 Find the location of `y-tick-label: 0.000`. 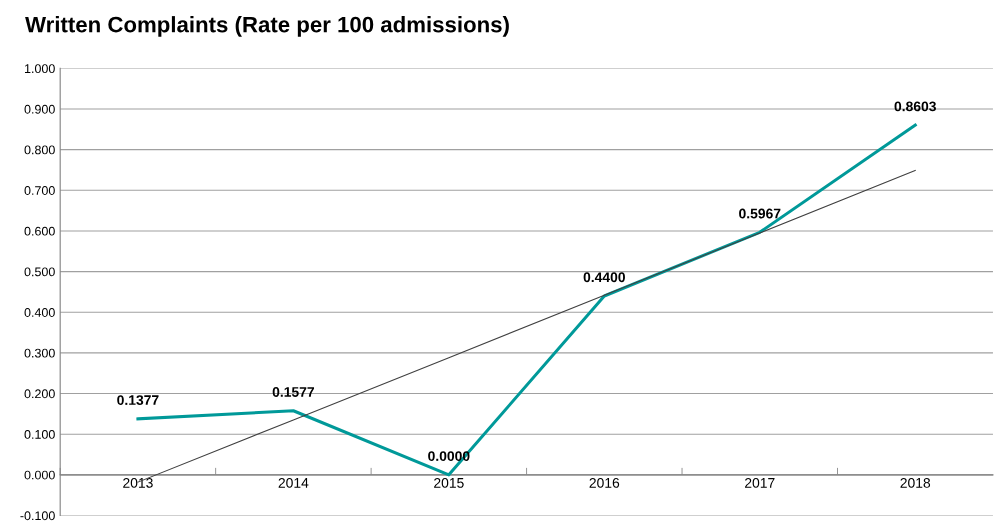

y-tick-label: 0.000 is located at coordinates (39, 475).